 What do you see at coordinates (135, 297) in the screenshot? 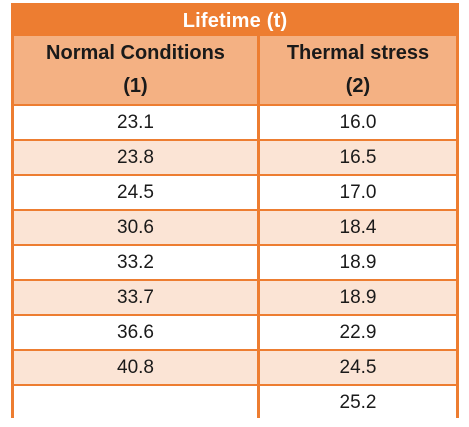
I see `table-cell: 33.7` at bounding box center [135, 297].